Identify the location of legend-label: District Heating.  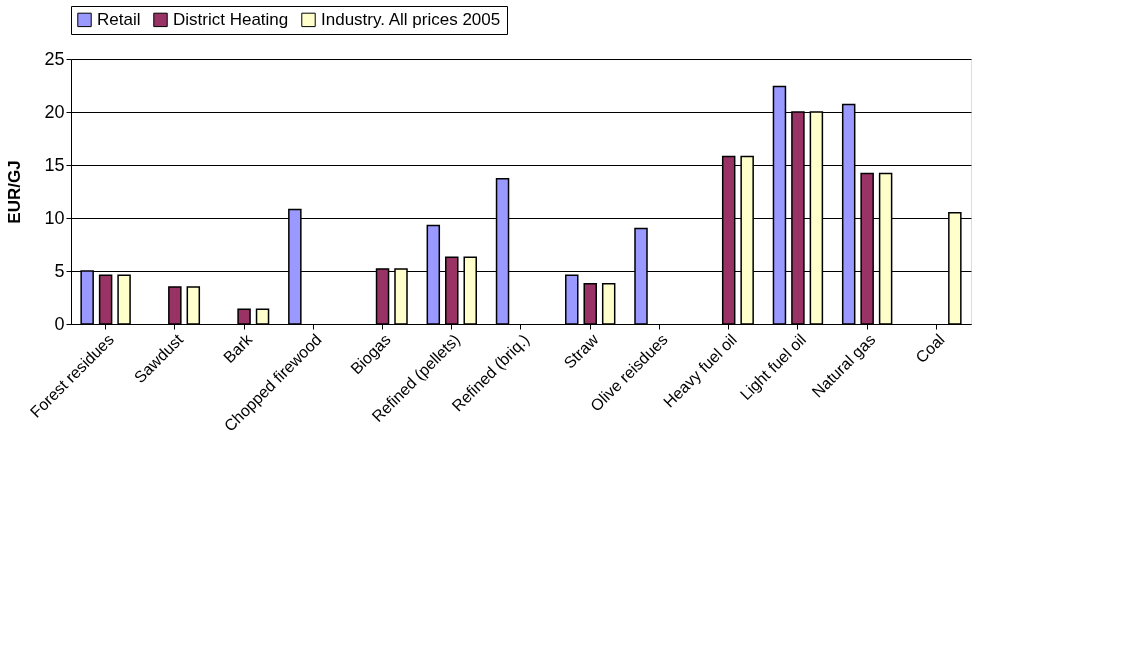
(231, 19).